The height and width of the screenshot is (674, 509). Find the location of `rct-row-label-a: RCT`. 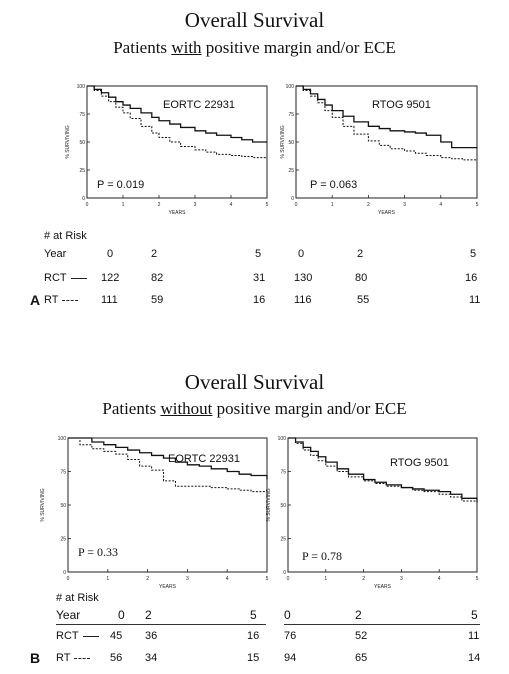

rct-row-label-a: RCT is located at coordinates (67, 278).